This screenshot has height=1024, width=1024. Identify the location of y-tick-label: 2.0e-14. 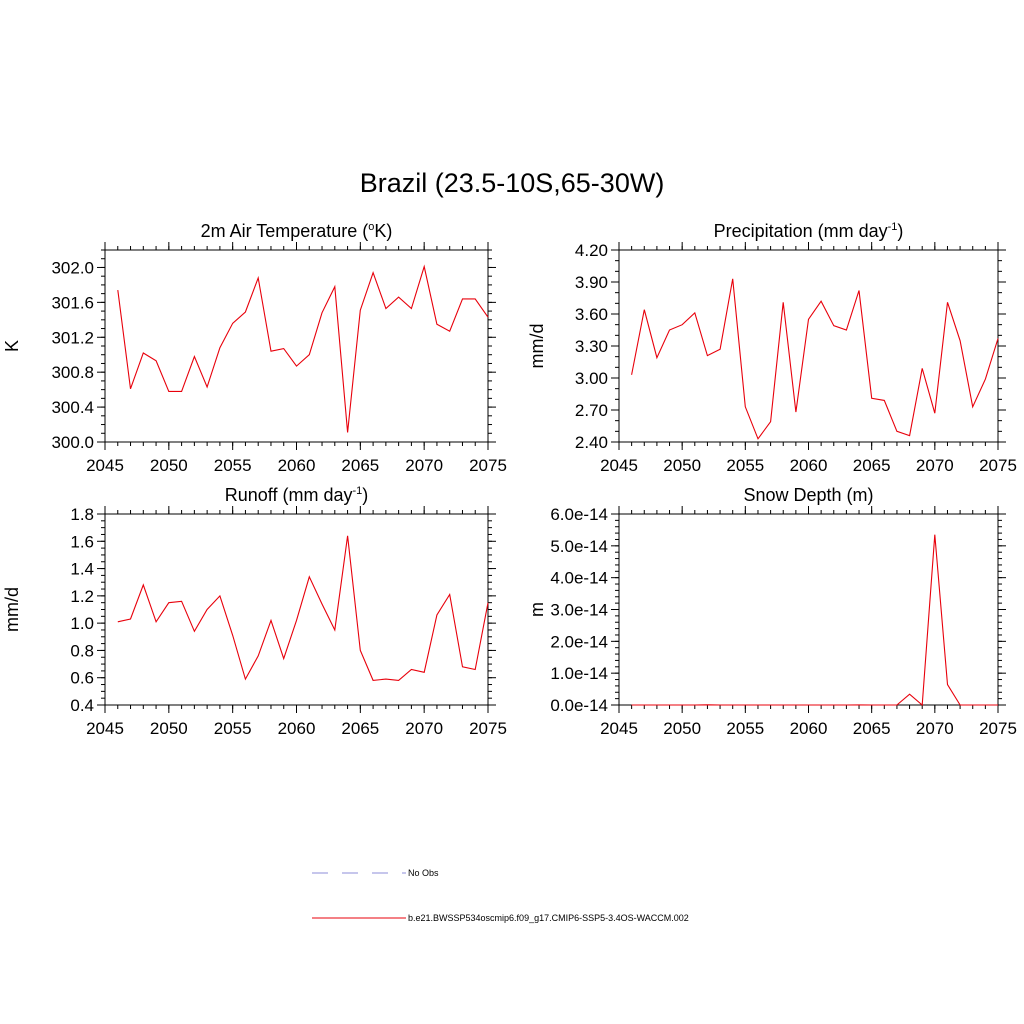
(579, 641).